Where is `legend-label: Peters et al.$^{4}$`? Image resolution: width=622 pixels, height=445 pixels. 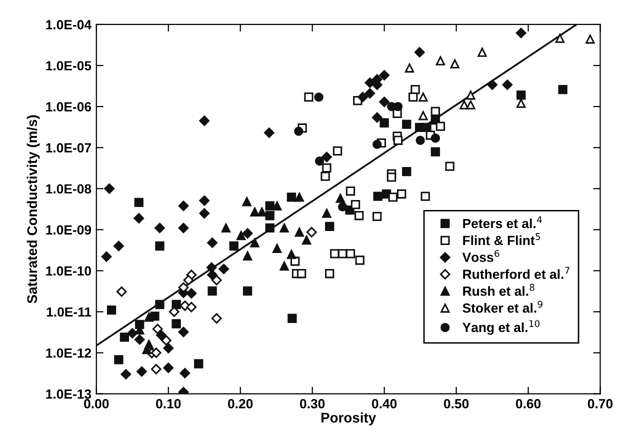 legend-label: Peters et al.$^{4}$ is located at coordinates (502, 222).